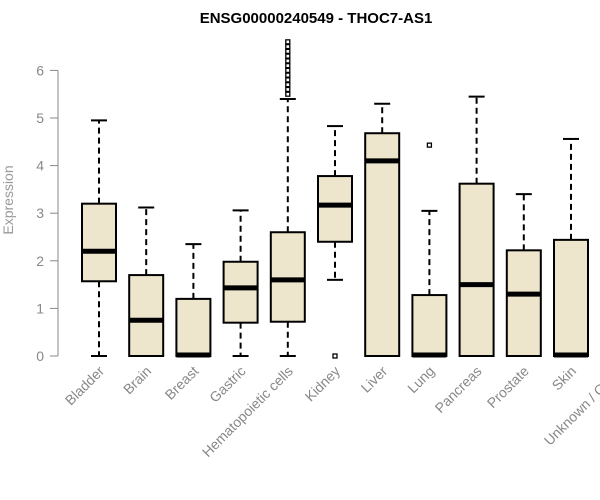 The width and height of the screenshot is (600, 500). Describe the element at coordinates (182, 383) in the screenshot. I see `x-tick-label-2: Breast` at that location.